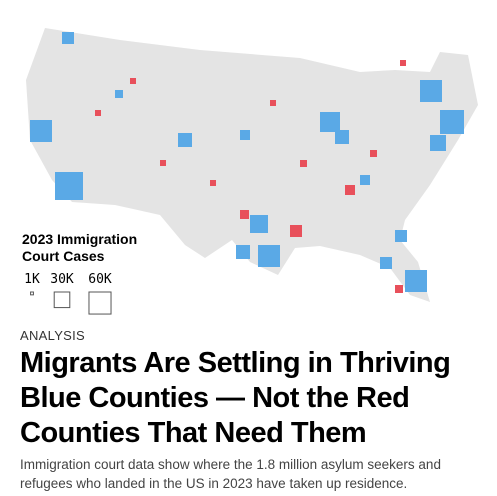  What do you see at coordinates (79, 247) in the screenshot?
I see `legend-title-line: 2023 Immigration Court Cases` at bounding box center [79, 247].